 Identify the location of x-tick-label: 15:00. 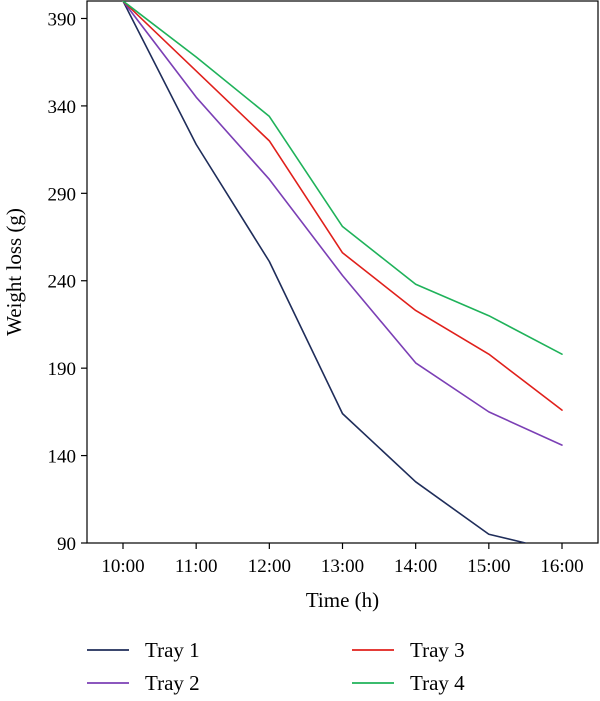
(488, 566).